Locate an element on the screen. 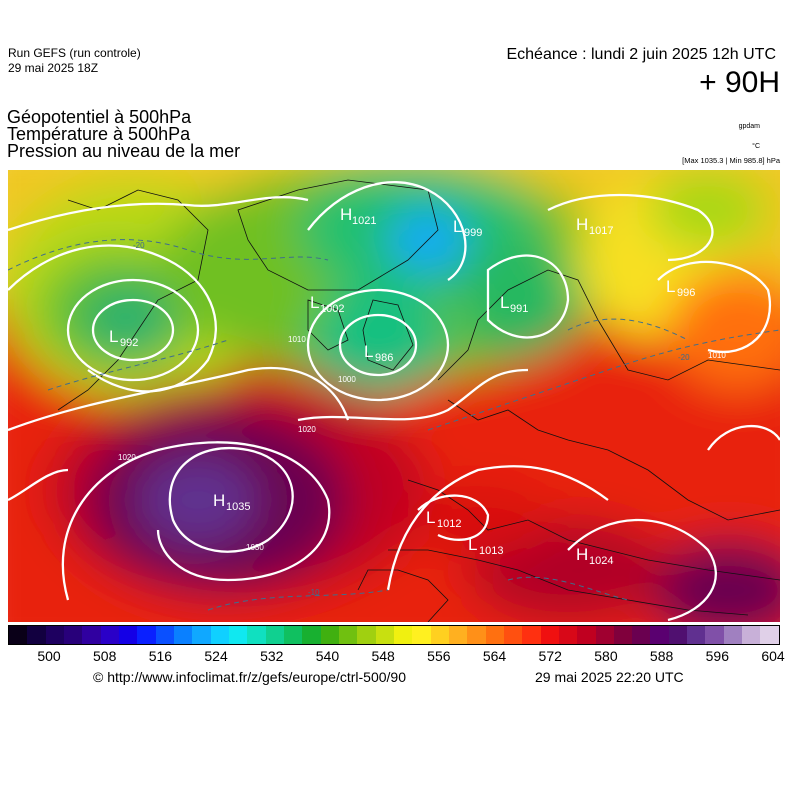 Image resolution: width=788 pixels, height=789 pixels. center-value: 992 is located at coordinates (129, 343).